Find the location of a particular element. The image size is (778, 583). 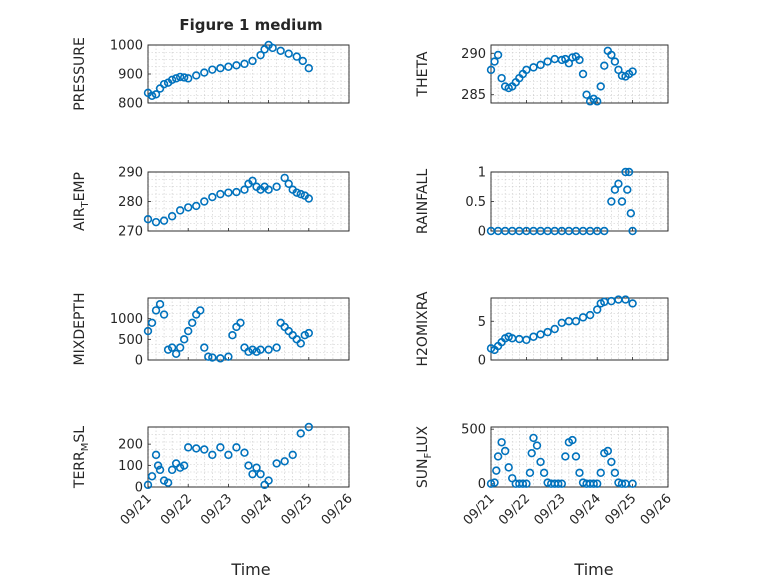

x-tick-label: 09/25 is located at coordinates (297, 509).